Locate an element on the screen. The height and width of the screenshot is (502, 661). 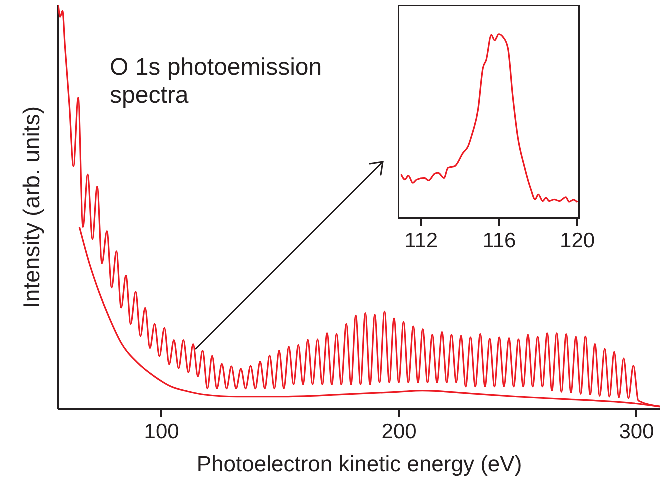
y-axis-title: Intensity (arb. units) is located at coordinates (31, 207).